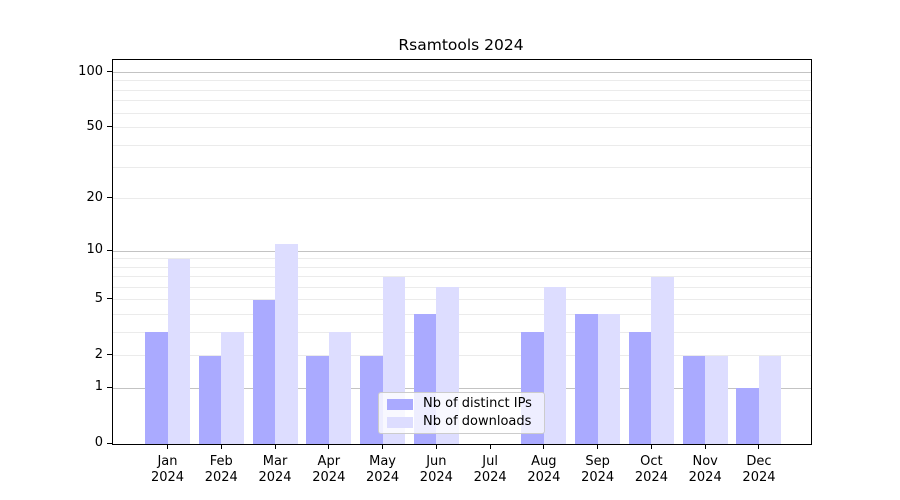 This screenshot has height=500, width=900. Describe the element at coordinates (286, 344) in the screenshot. I see `bar-downloads-mar` at that location.